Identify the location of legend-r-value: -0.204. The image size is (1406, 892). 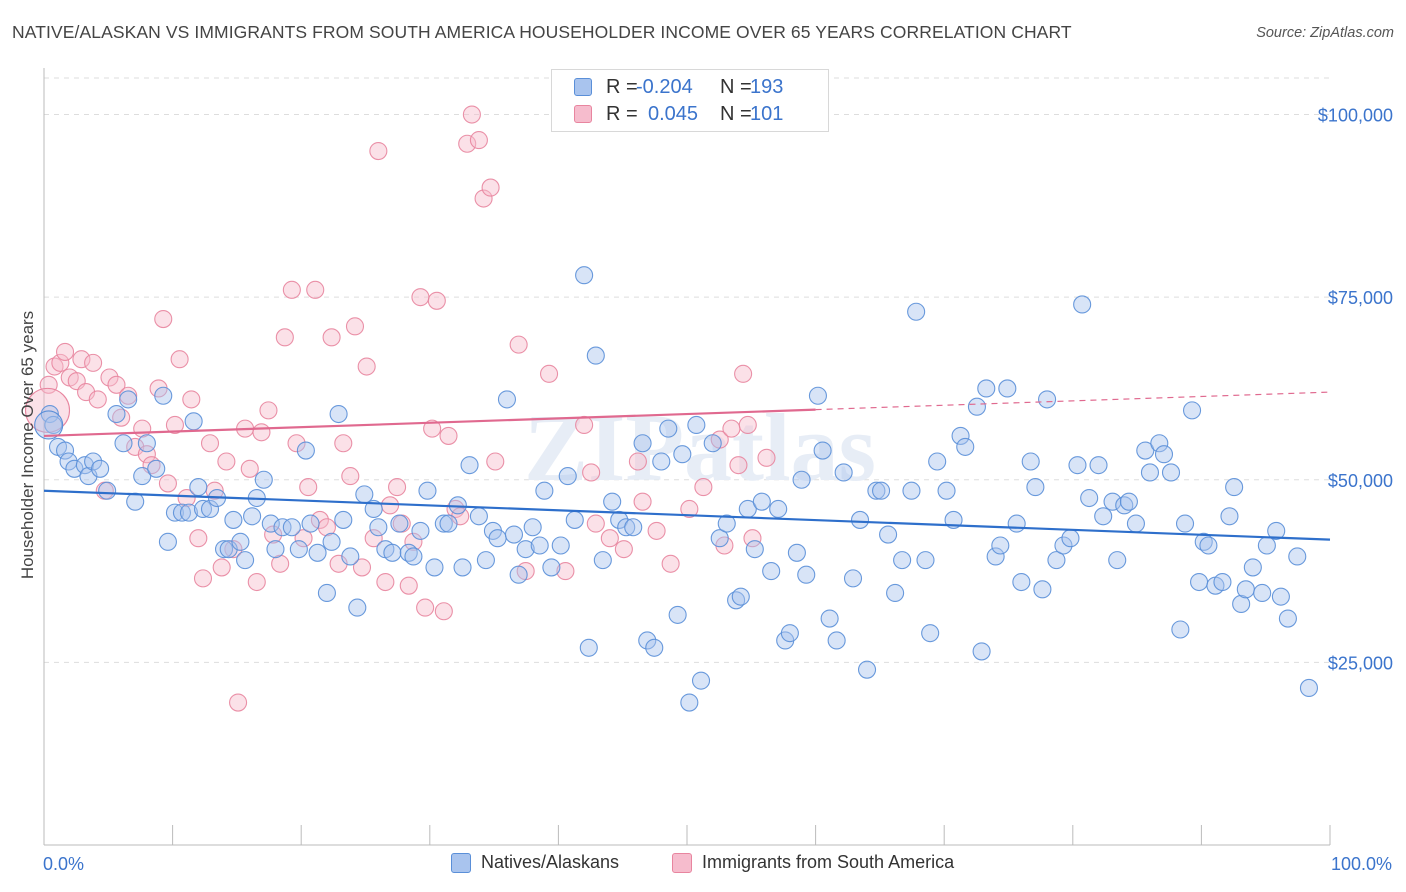
(664, 86).